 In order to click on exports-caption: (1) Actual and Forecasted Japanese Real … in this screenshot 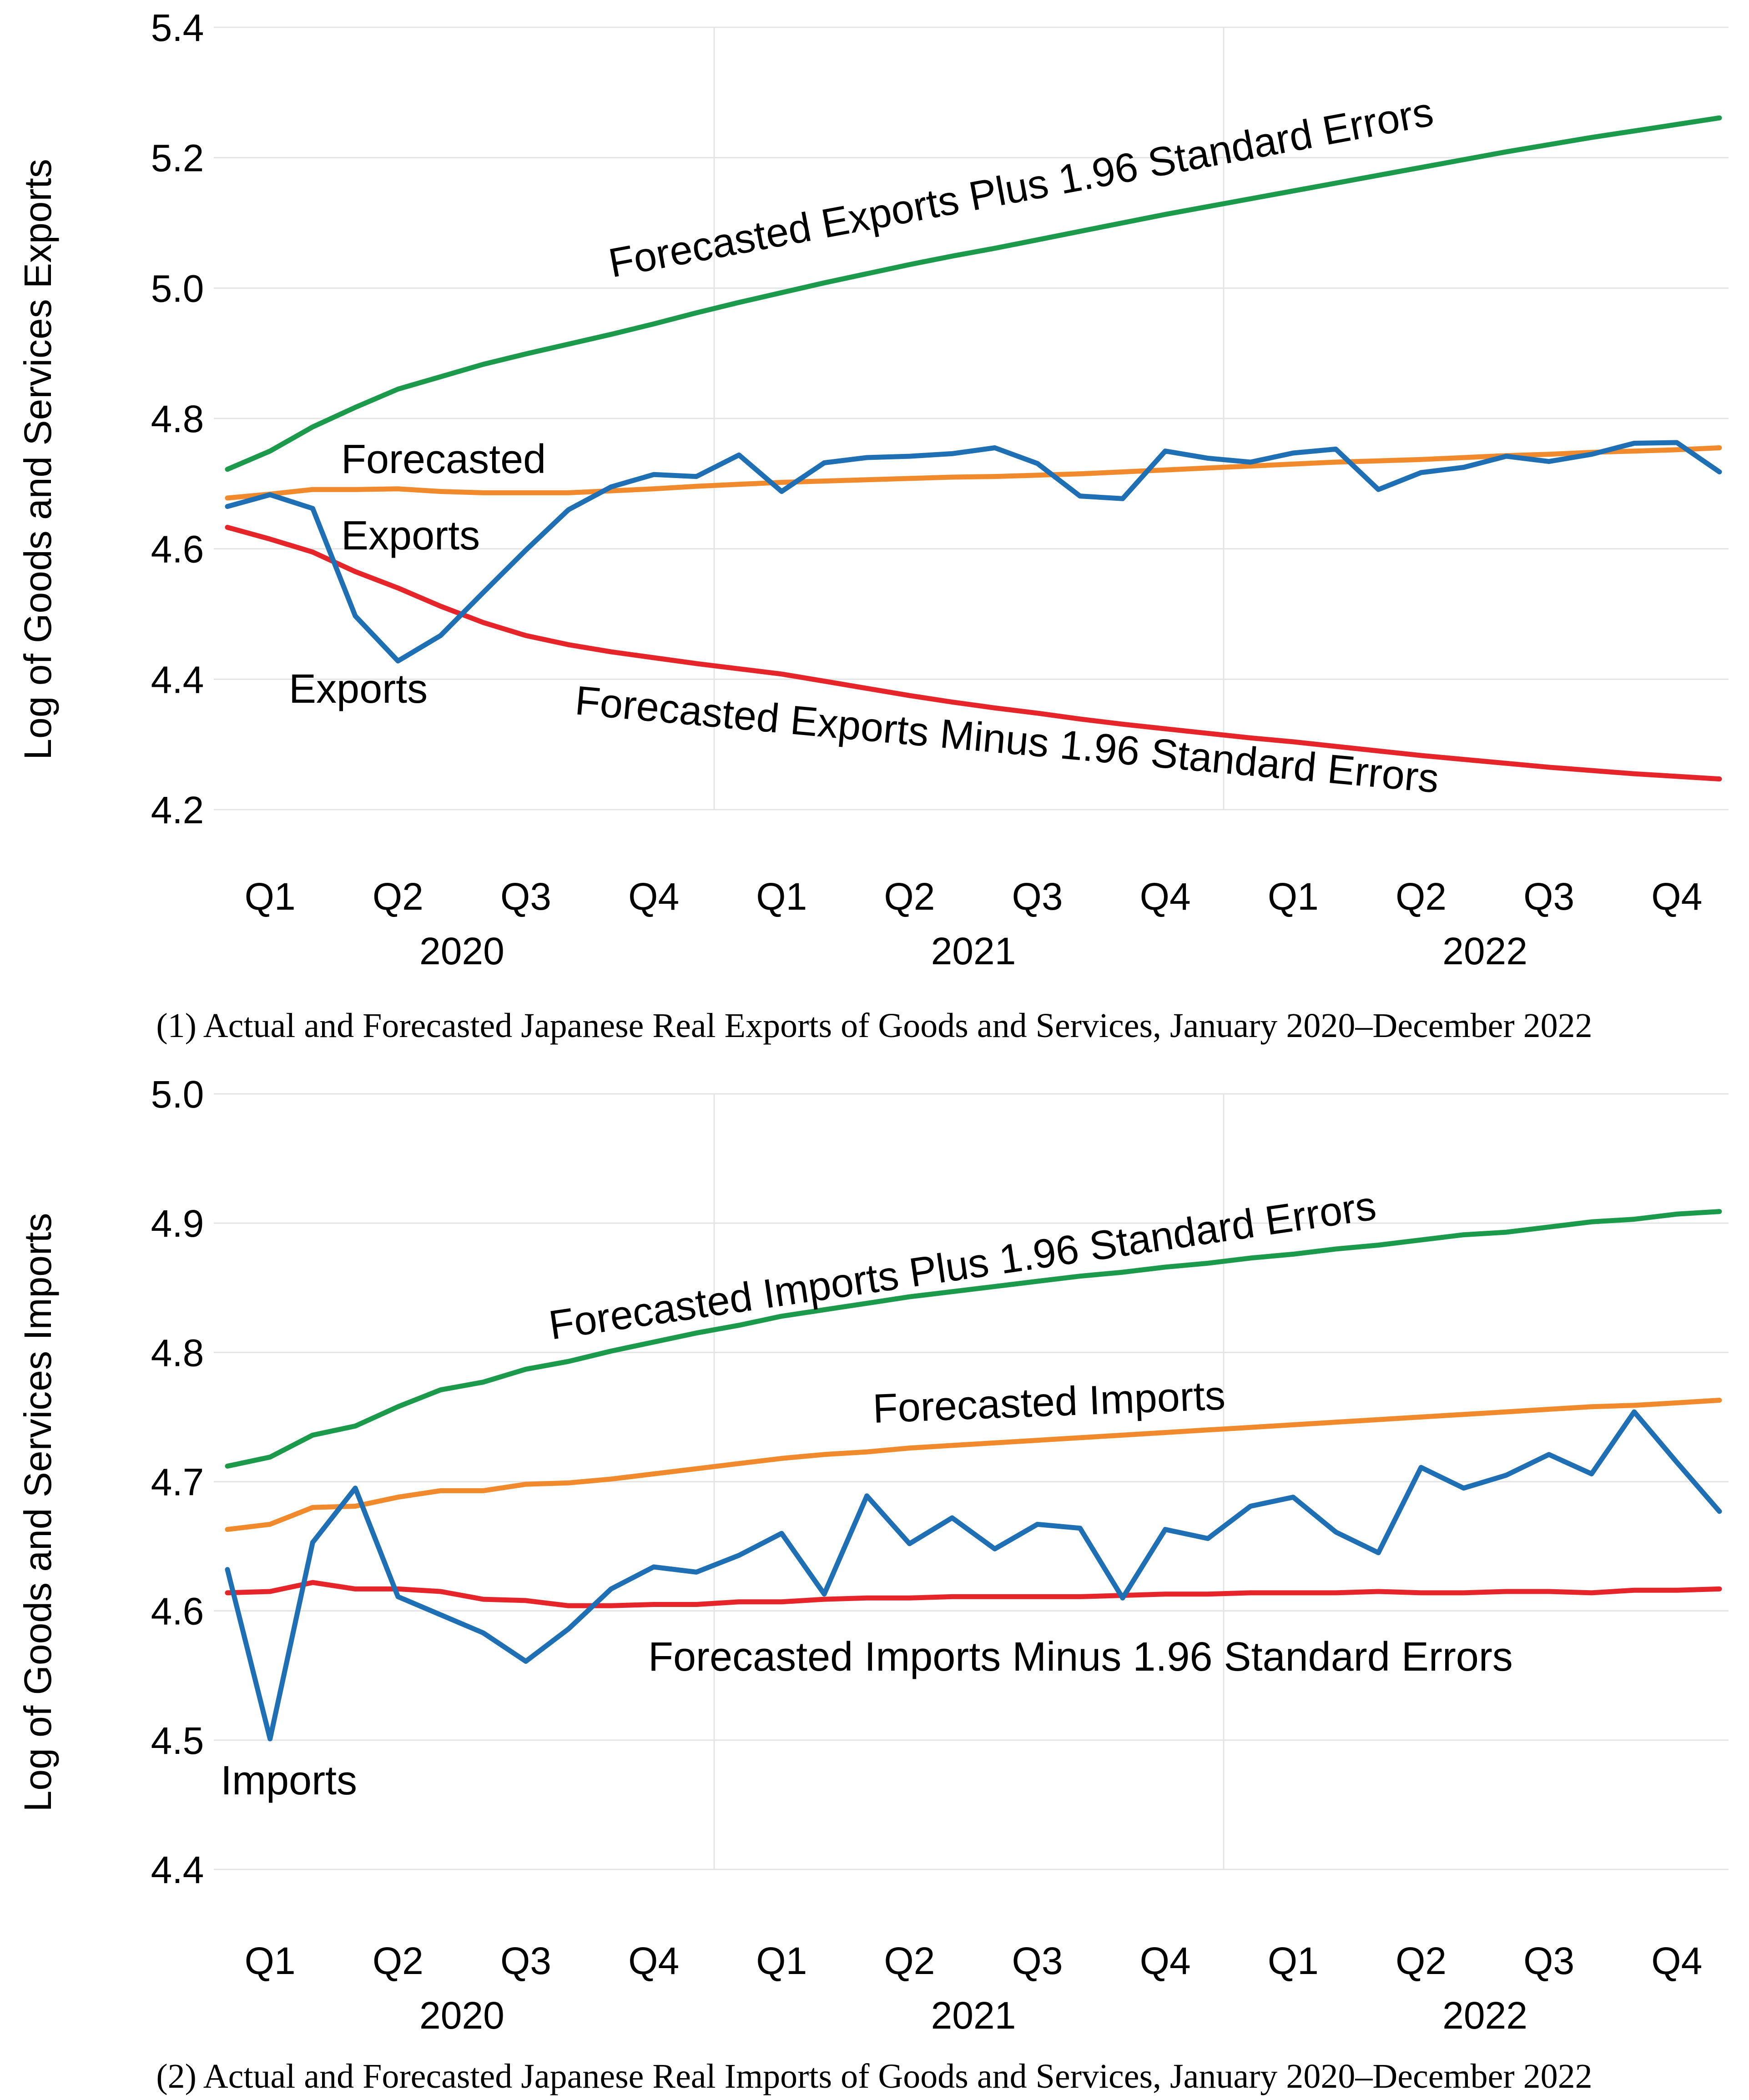, I will do `click(874, 1026)`.